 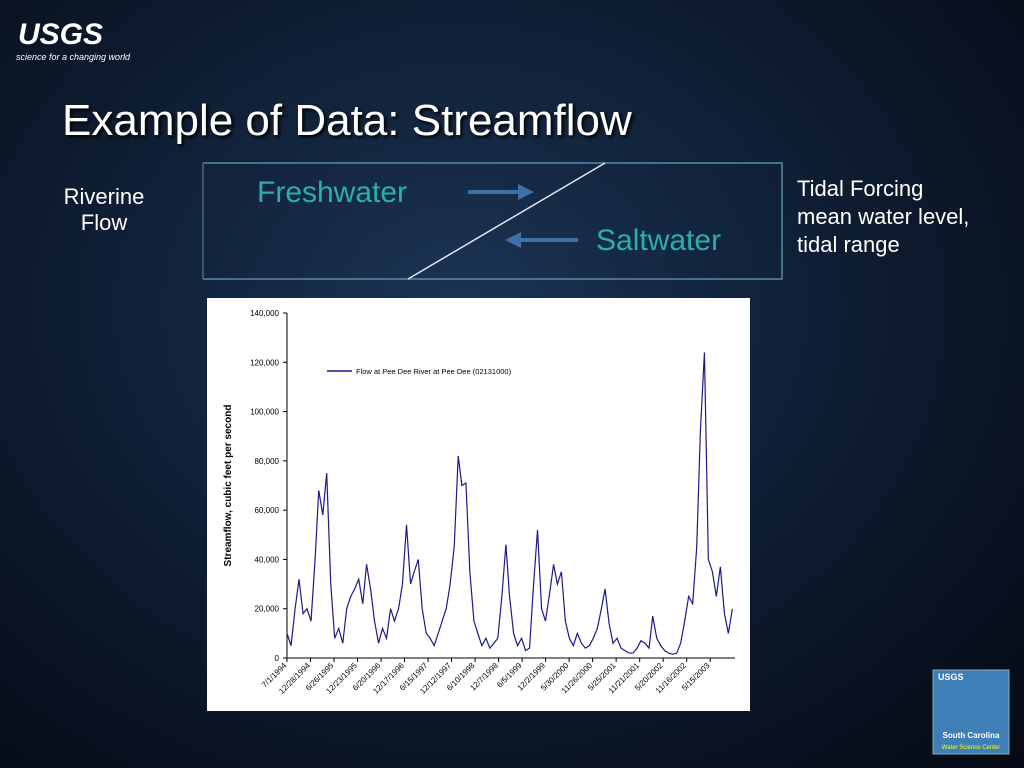 I want to click on estuary-box, so click(x=493, y=221).